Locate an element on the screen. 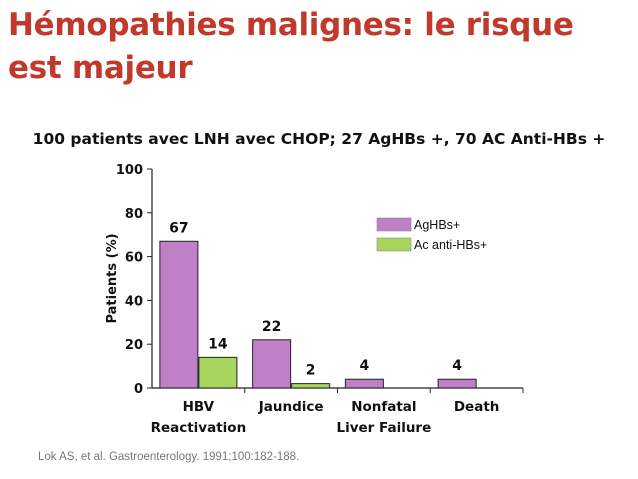 Image resolution: width=638 pixels, height=479 pixels. y-tick-label: 100 is located at coordinates (129, 170).